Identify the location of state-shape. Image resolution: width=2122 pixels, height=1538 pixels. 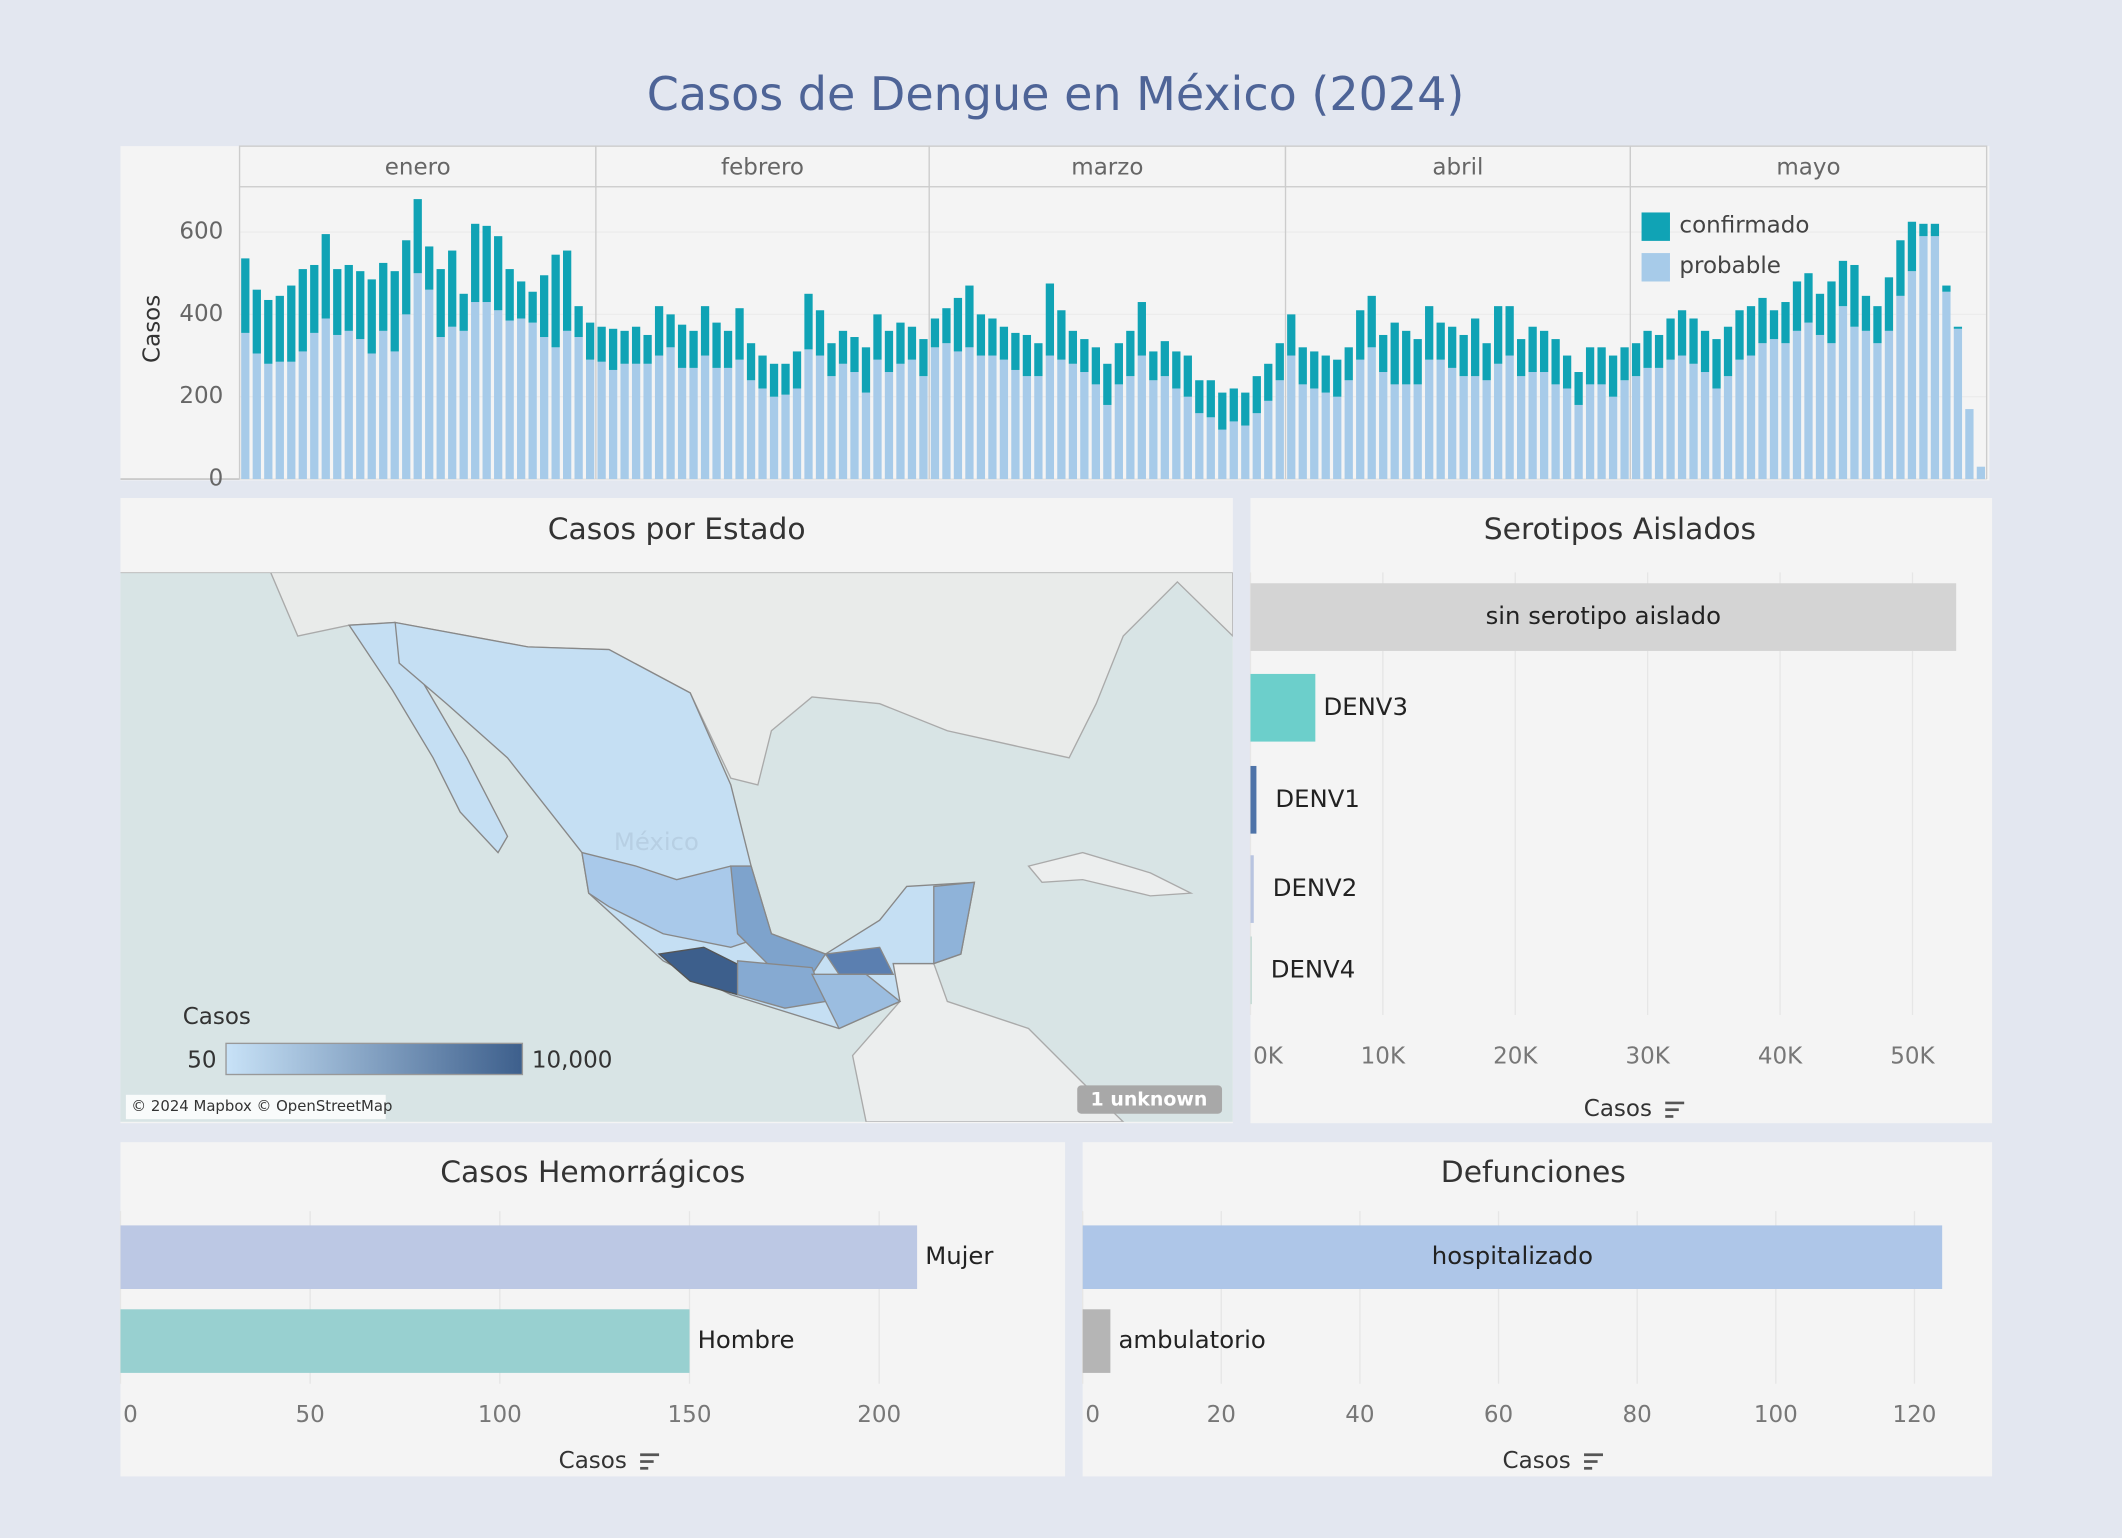
(778, 920).